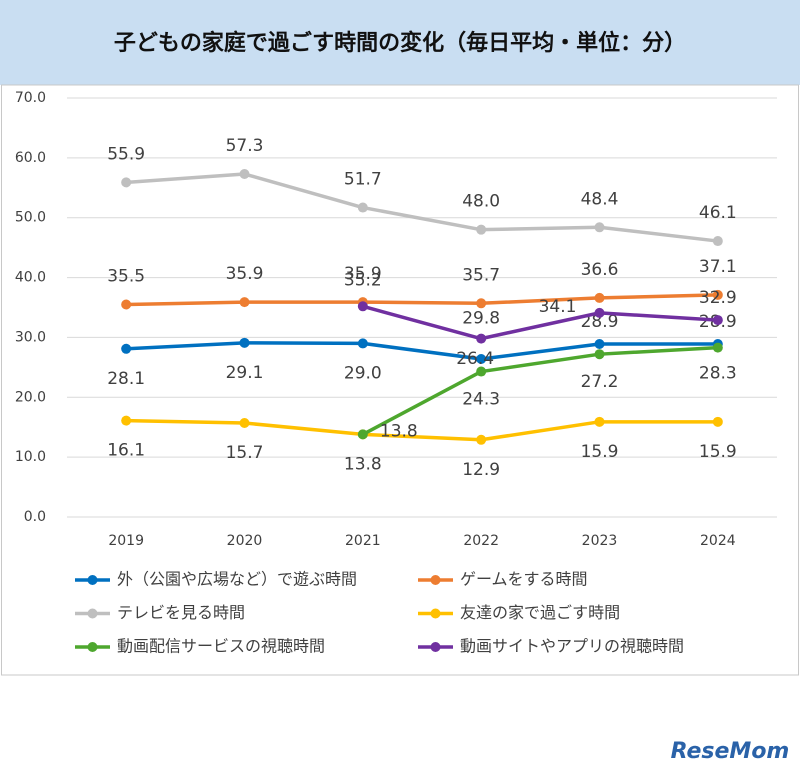 This screenshot has width=800, height=777. What do you see at coordinates (730, 751) in the screenshot?
I see `watermark: ReseMom` at bounding box center [730, 751].